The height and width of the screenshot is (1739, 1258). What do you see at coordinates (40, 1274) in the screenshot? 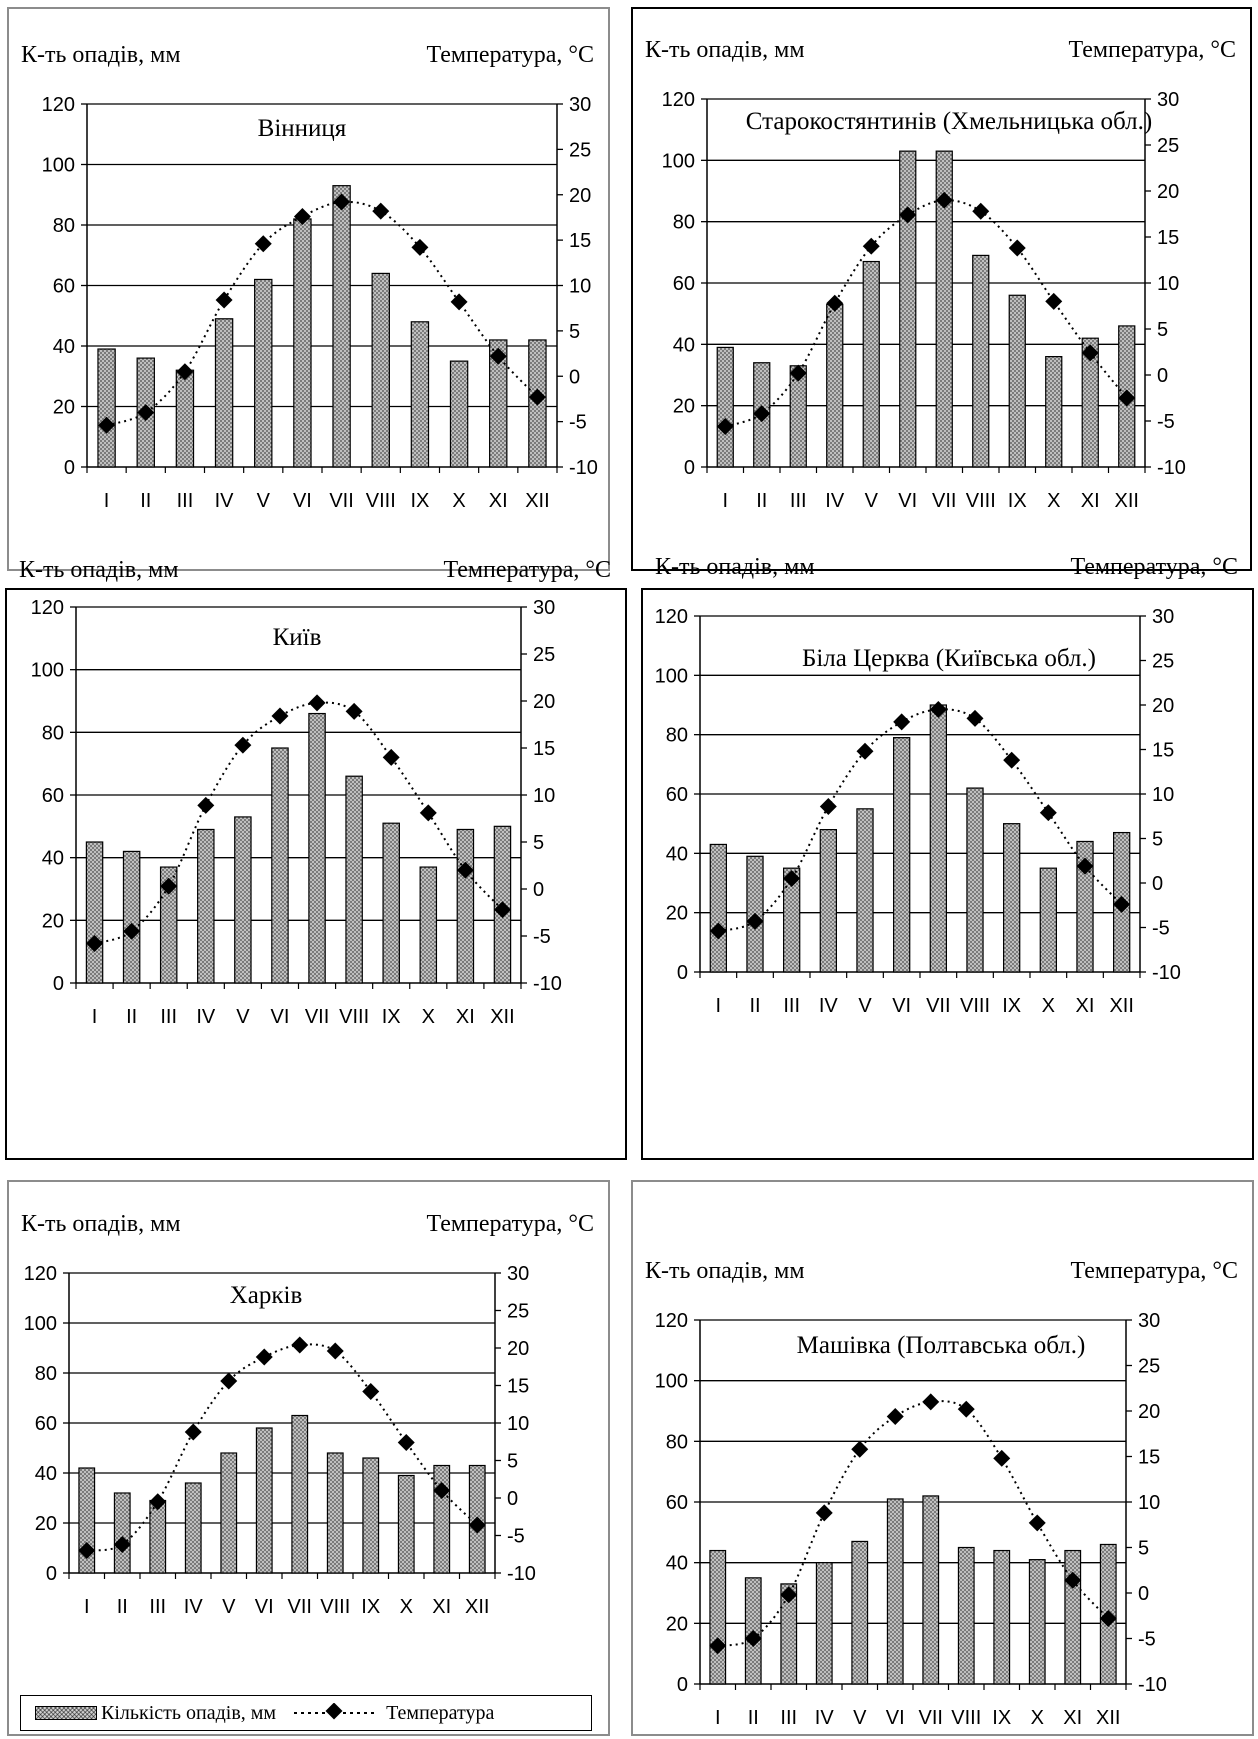
I see `left-tick-label: 120` at bounding box center [40, 1274].